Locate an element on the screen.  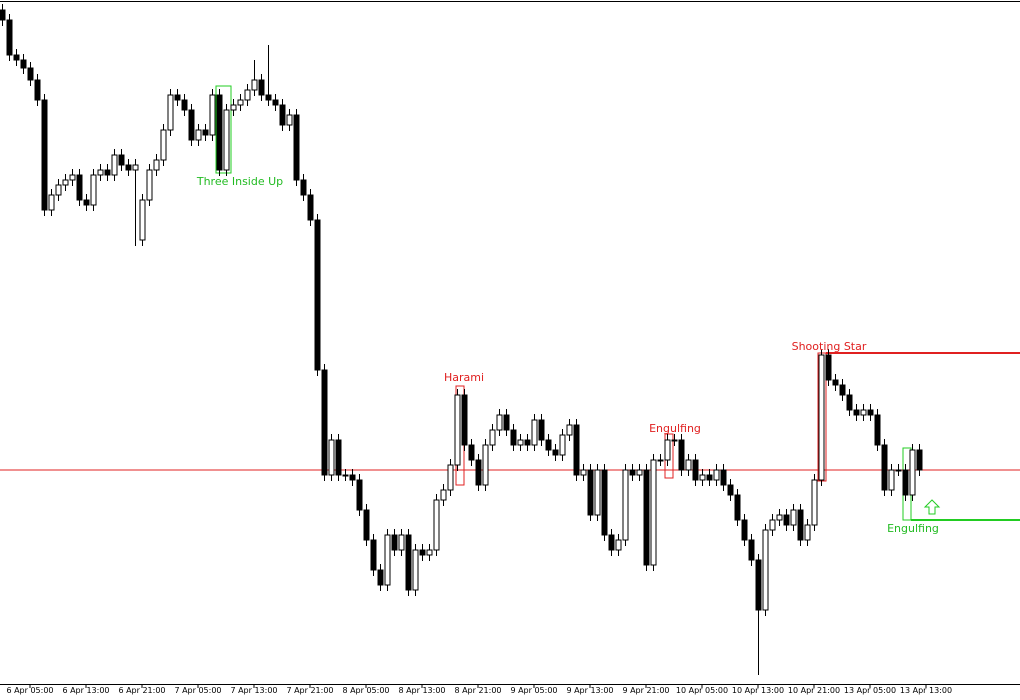
pattern-box is located at coordinates (223, 129).